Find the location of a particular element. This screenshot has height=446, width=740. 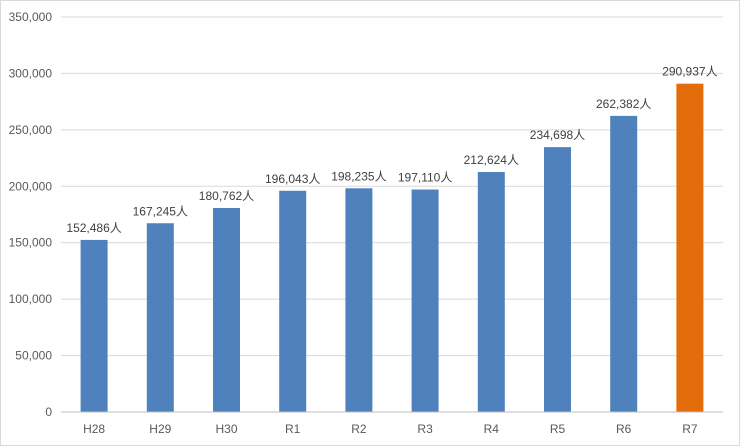

bar-r7 is located at coordinates (690, 248).